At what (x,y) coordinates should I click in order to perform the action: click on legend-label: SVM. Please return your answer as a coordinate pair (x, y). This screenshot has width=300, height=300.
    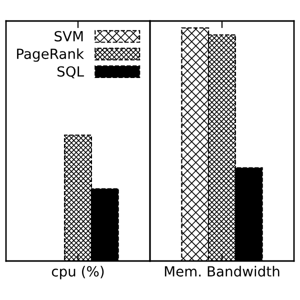
    Looking at the image, I should click on (68, 36).